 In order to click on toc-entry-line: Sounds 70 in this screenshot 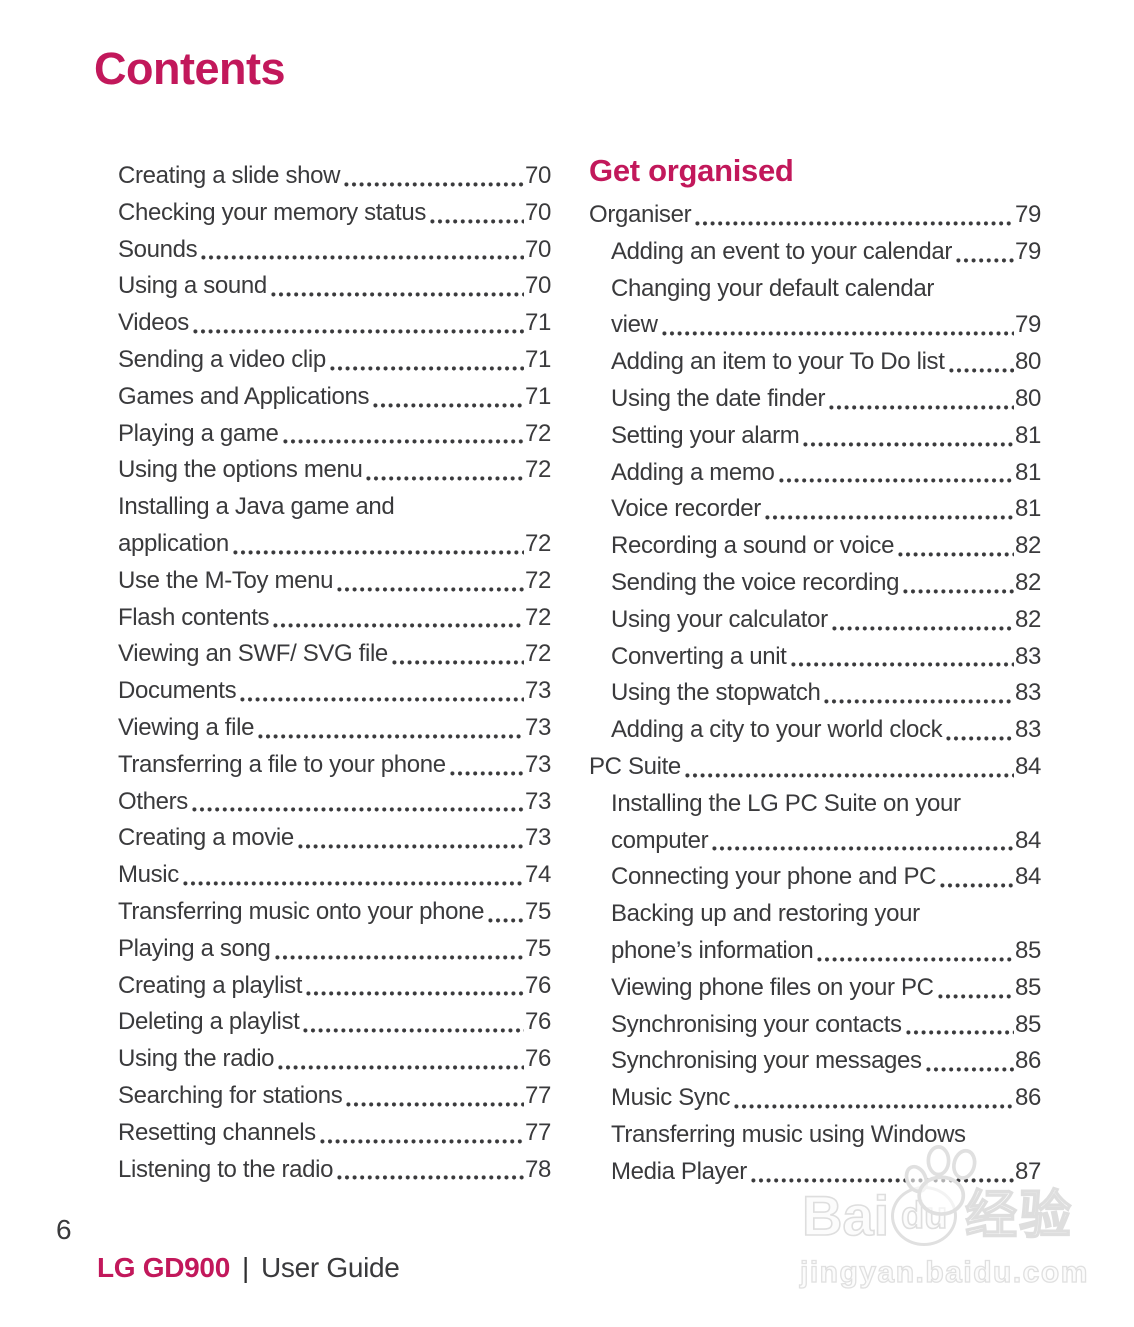, I will do `click(323, 250)`.